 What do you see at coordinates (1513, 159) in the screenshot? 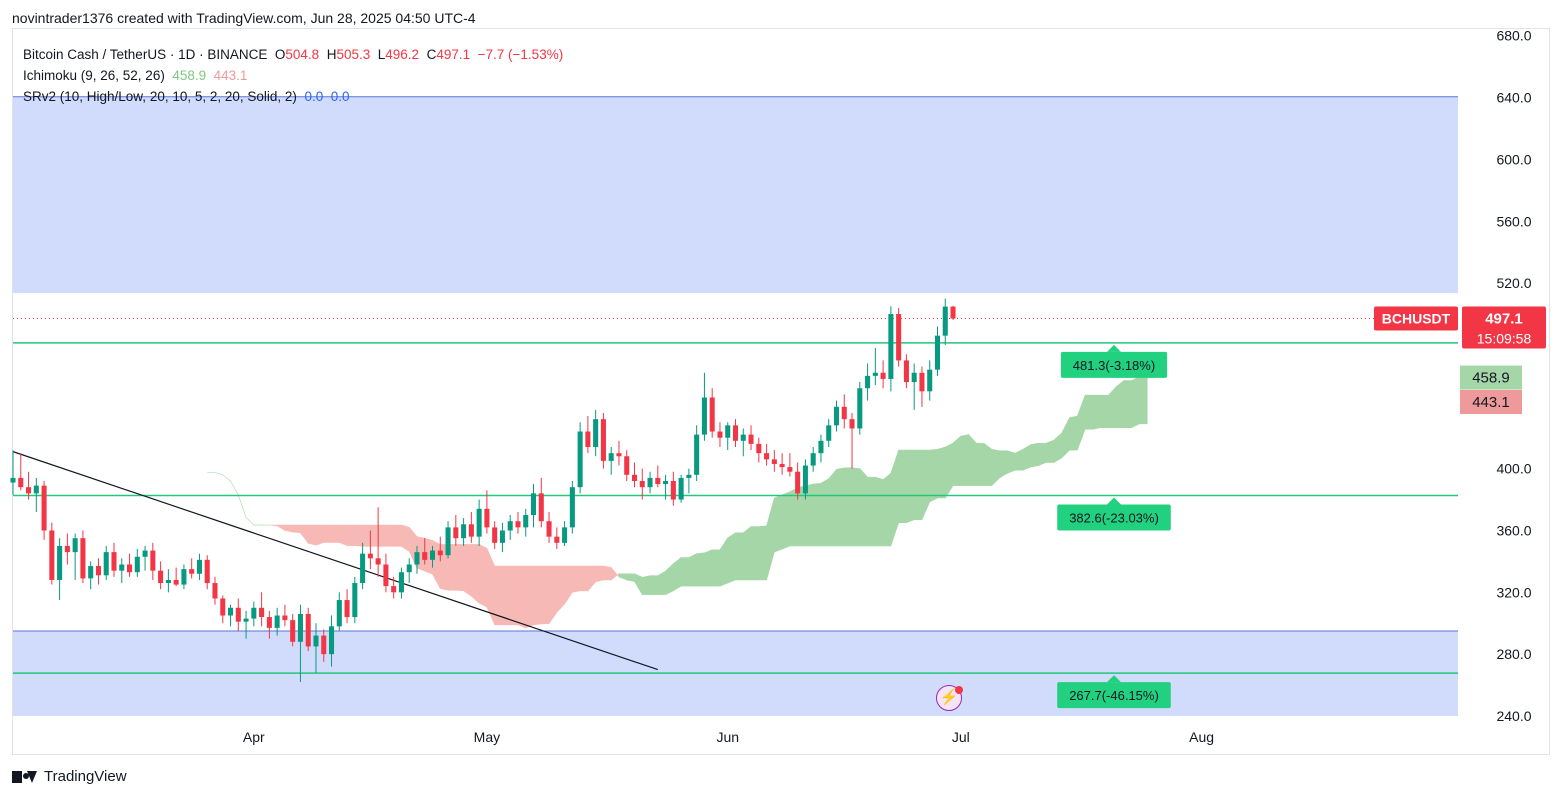
I see `price-axis-tick: 600.0` at bounding box center [1513, 159].